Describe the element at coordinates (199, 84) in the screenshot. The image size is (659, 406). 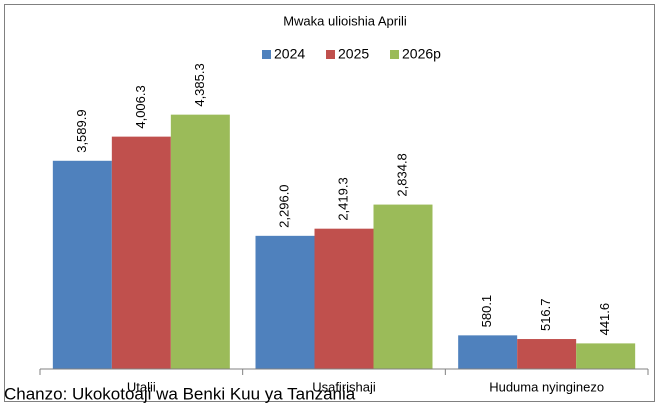
I see `value-label: 4,385.3` at that location.